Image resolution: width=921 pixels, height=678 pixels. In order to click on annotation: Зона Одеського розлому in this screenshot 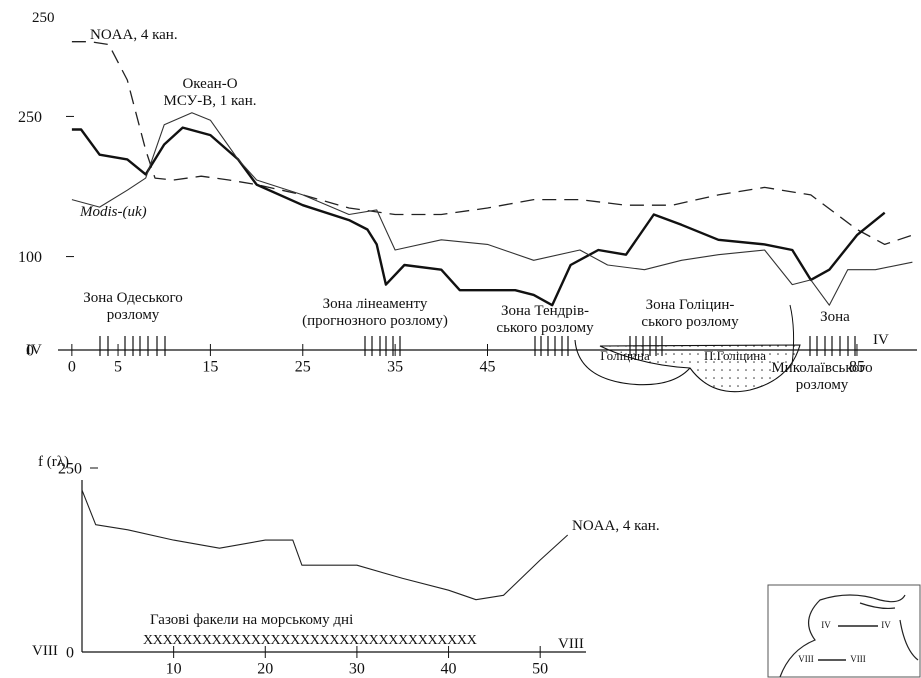, I will do `click(133, 306)`.